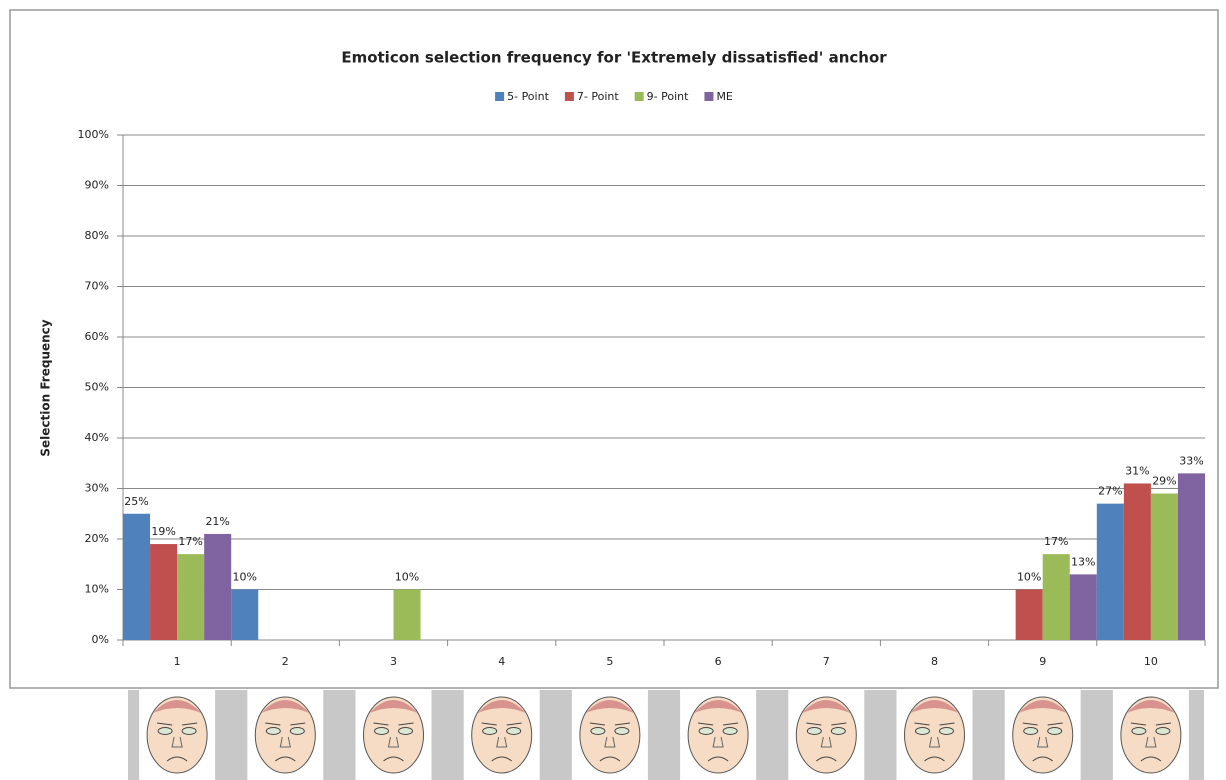  Describe the element at coordinates (1042, 661) in the screenshot. I see `x-tick-label: 9` at that location.